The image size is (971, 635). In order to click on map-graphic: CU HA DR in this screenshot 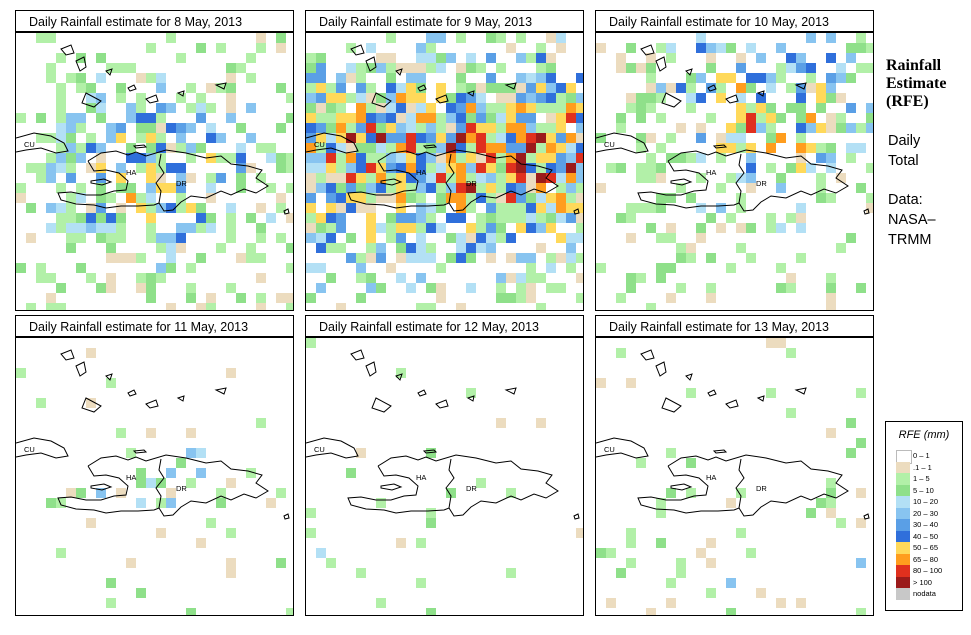, I will do `click(733, 476)`.